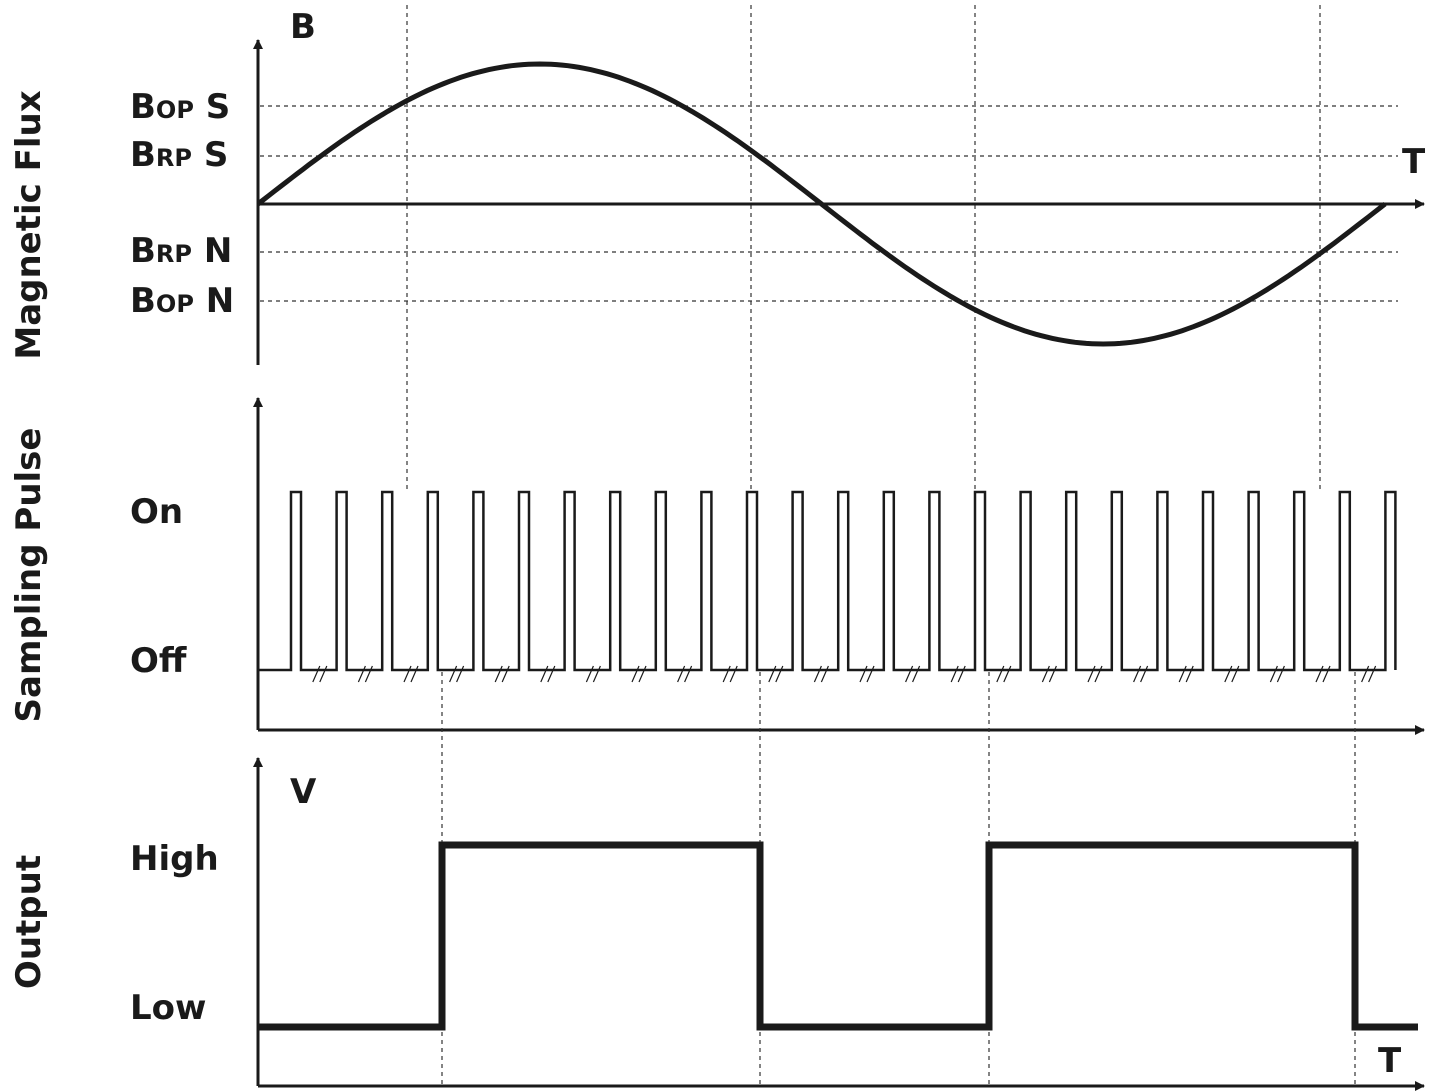  What do you see at coordinates (174, 859) in the screenshot?
I see `output-high-label: High` at bounding box center [174, 859].